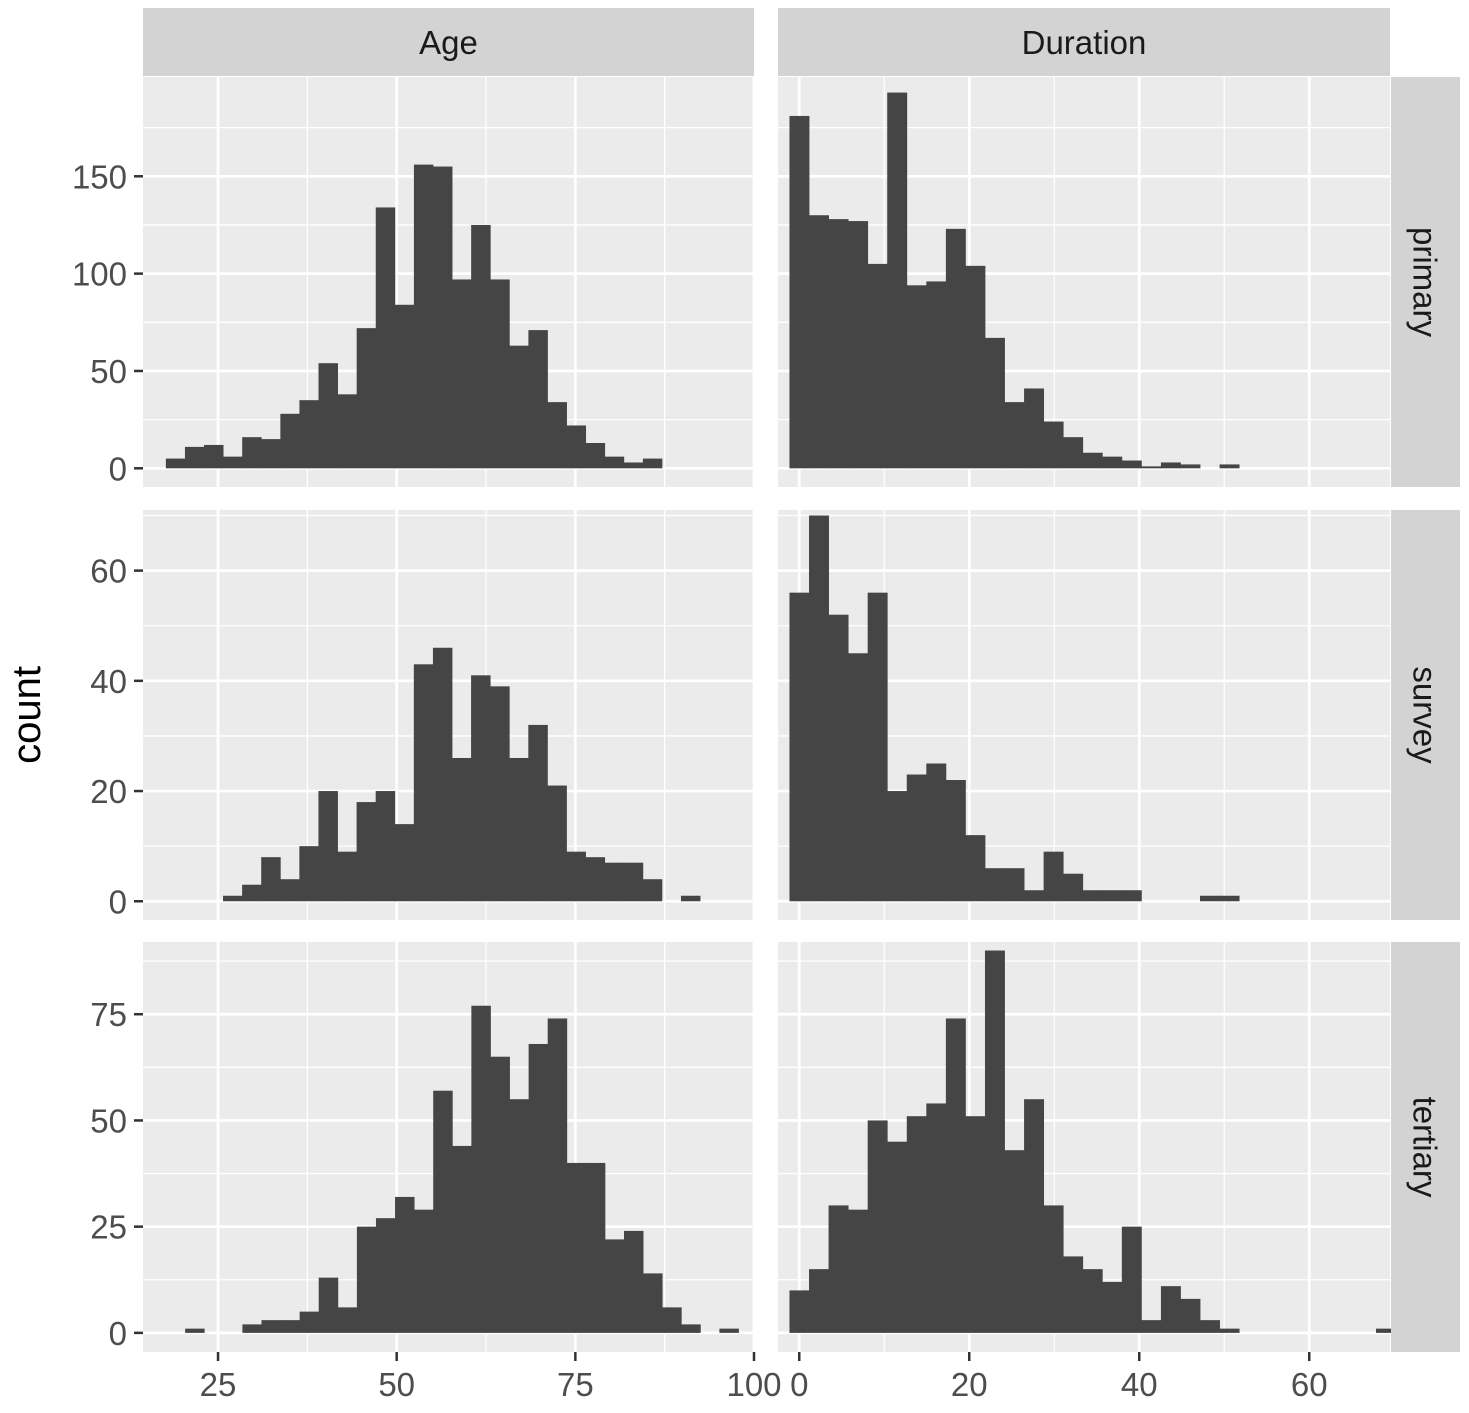  What do you see at coordinates (969, 1384) in the screenshot?
I see `x-tick-label: 20` at bounding box center [969, 1384].